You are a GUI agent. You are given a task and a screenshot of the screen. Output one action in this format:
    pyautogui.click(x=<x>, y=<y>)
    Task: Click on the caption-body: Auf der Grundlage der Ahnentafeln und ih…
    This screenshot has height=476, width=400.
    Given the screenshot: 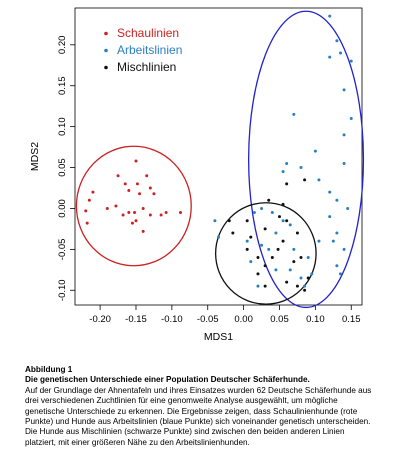 What is the action you would take?
    pyautogui.click(x=198, y=416)
    